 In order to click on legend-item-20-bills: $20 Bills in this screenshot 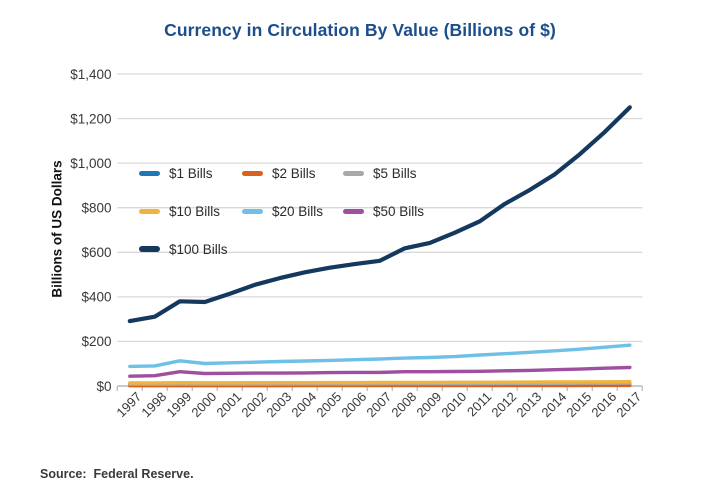, I will do `click(292, 211)`.